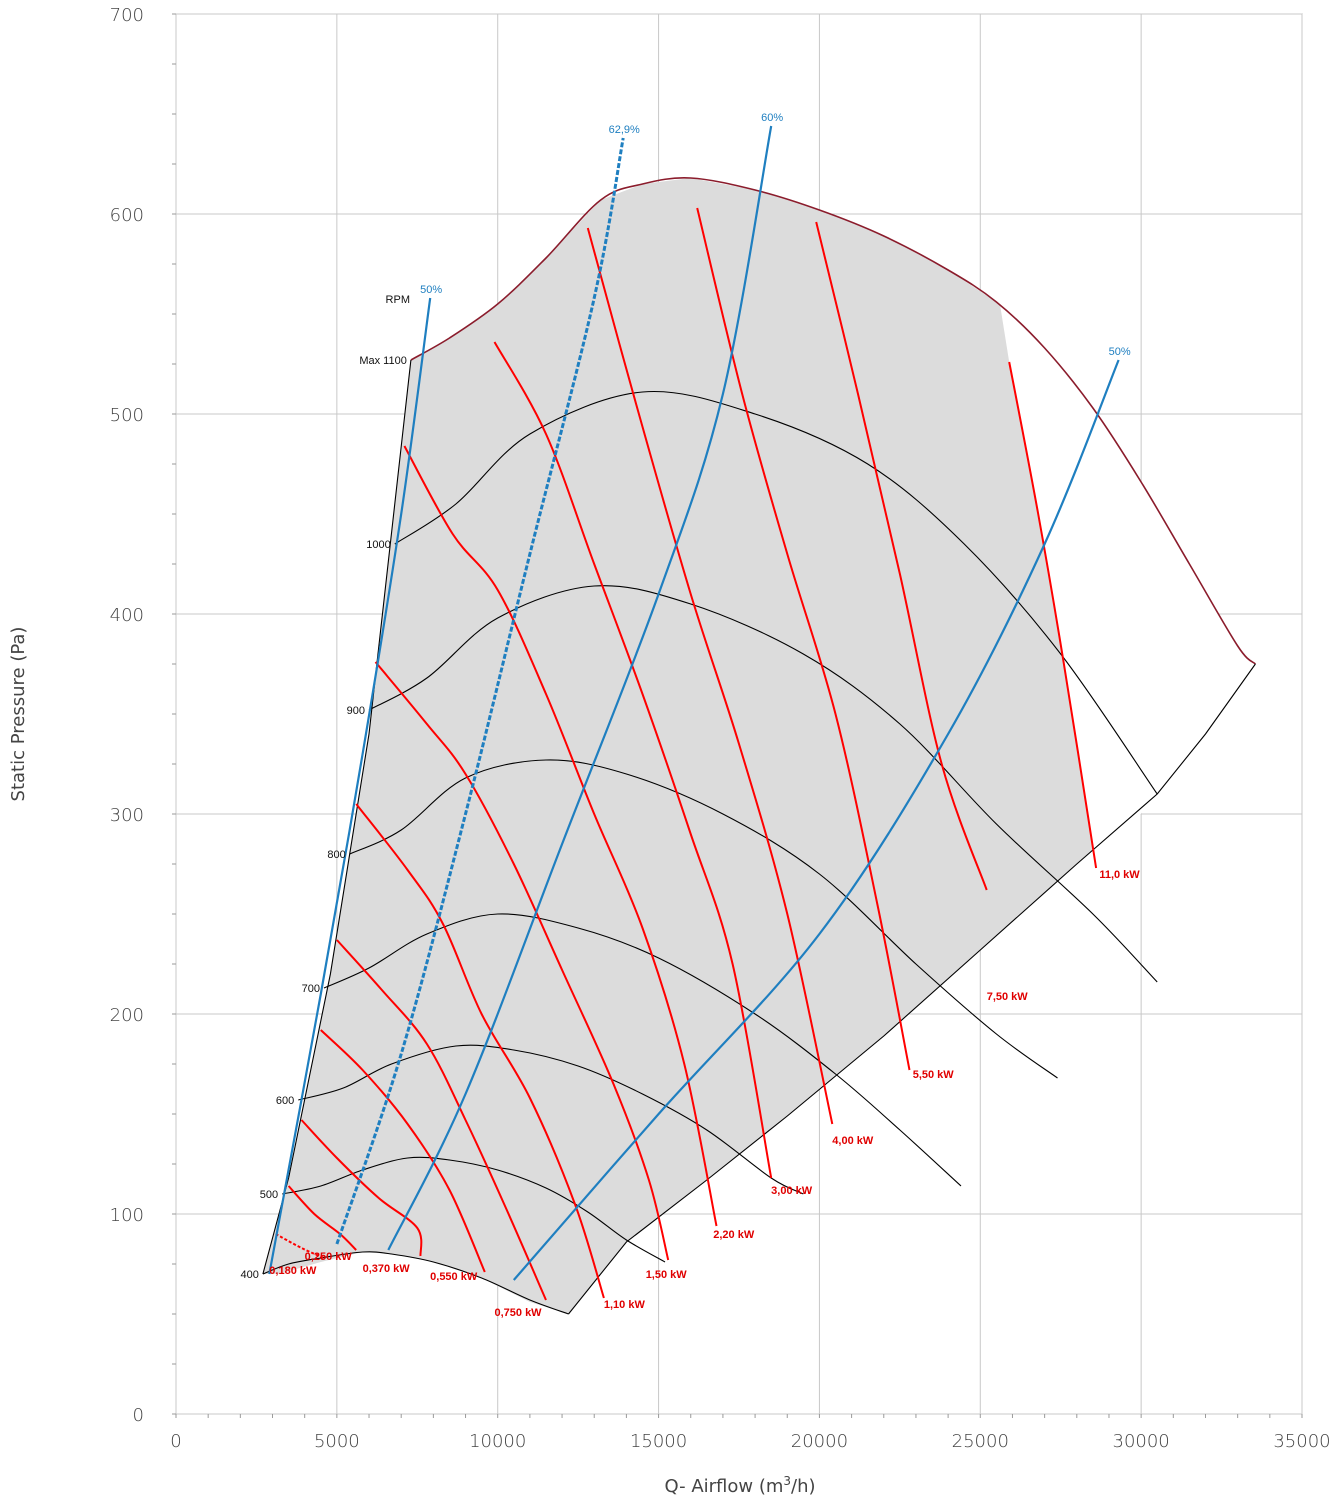  I want to click on power-curve-label: 0,180 kW, so click(293, 1271).